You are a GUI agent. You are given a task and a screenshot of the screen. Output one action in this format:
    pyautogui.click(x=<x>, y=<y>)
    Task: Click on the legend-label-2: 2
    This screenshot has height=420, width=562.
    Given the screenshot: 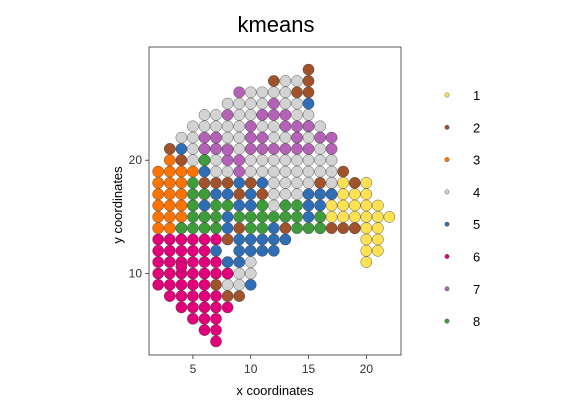 What is the action you would take?
    pyautogui.click(x=476, y=127)
    